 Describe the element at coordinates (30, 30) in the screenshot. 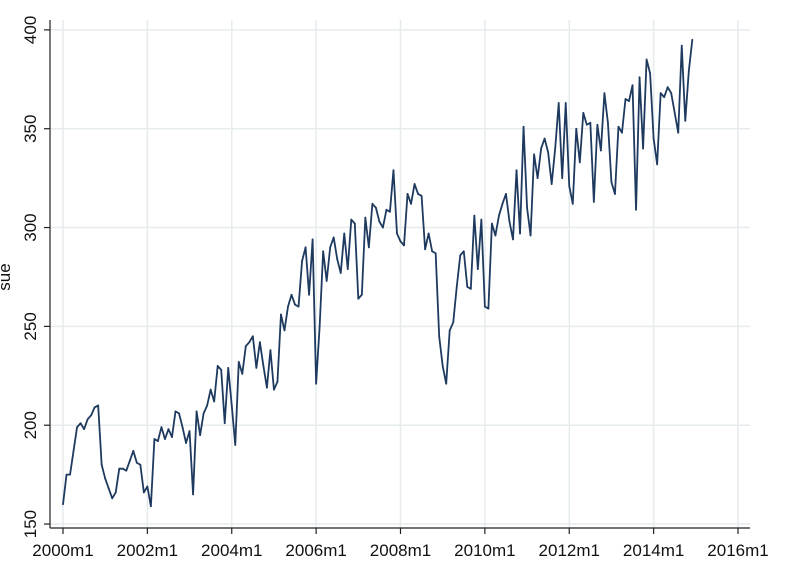

I see `y-tick-label: 400` at that location.